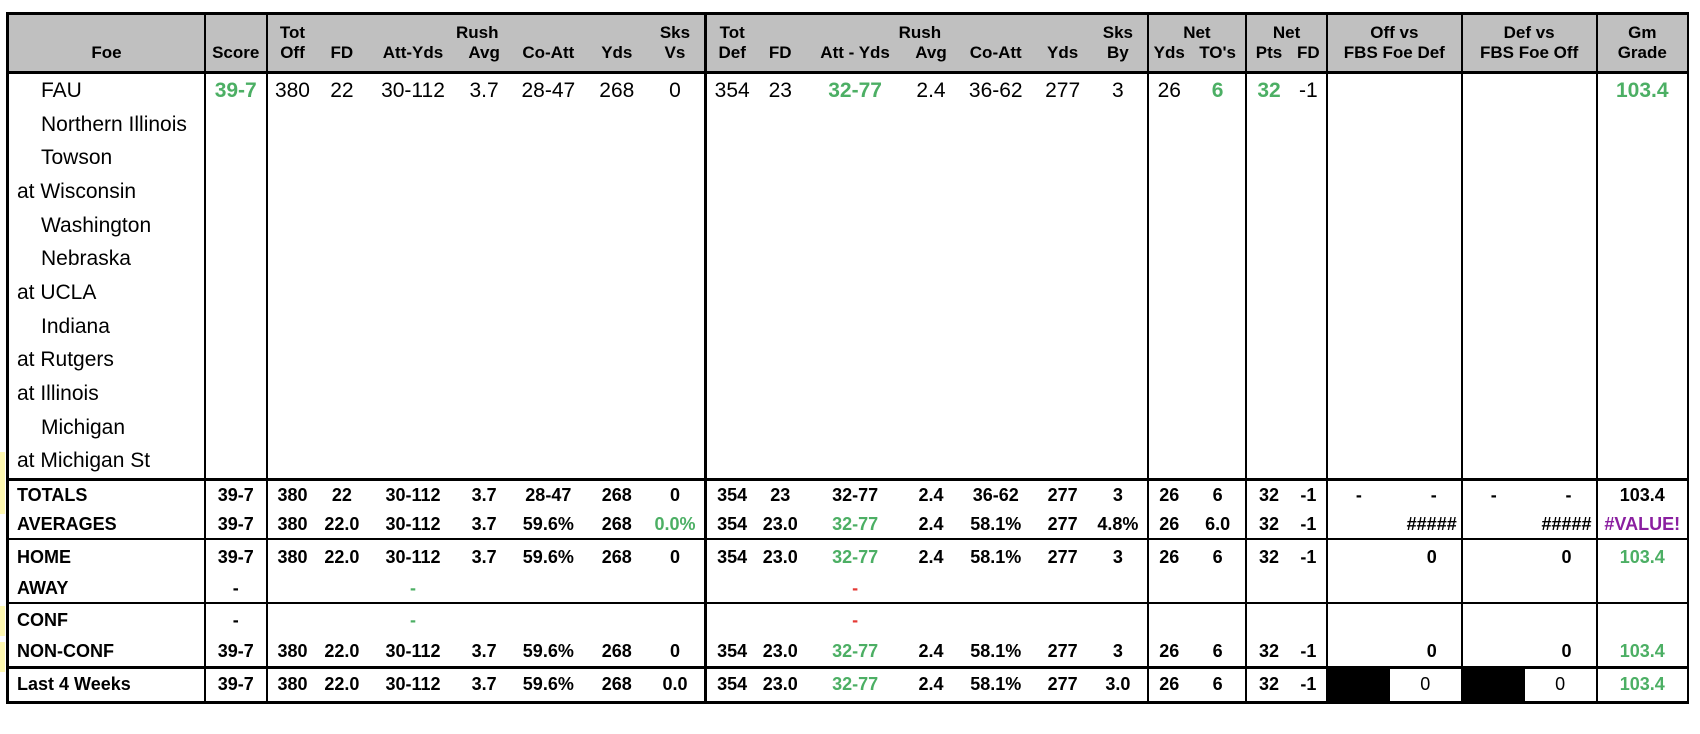 Image resolution: width=1700 pixels, height=734 pixels. What do you see at coordinates (847, 192) in the screenshot?
I see `game-row: at Wisconsin` at bounding box center [847, 192].